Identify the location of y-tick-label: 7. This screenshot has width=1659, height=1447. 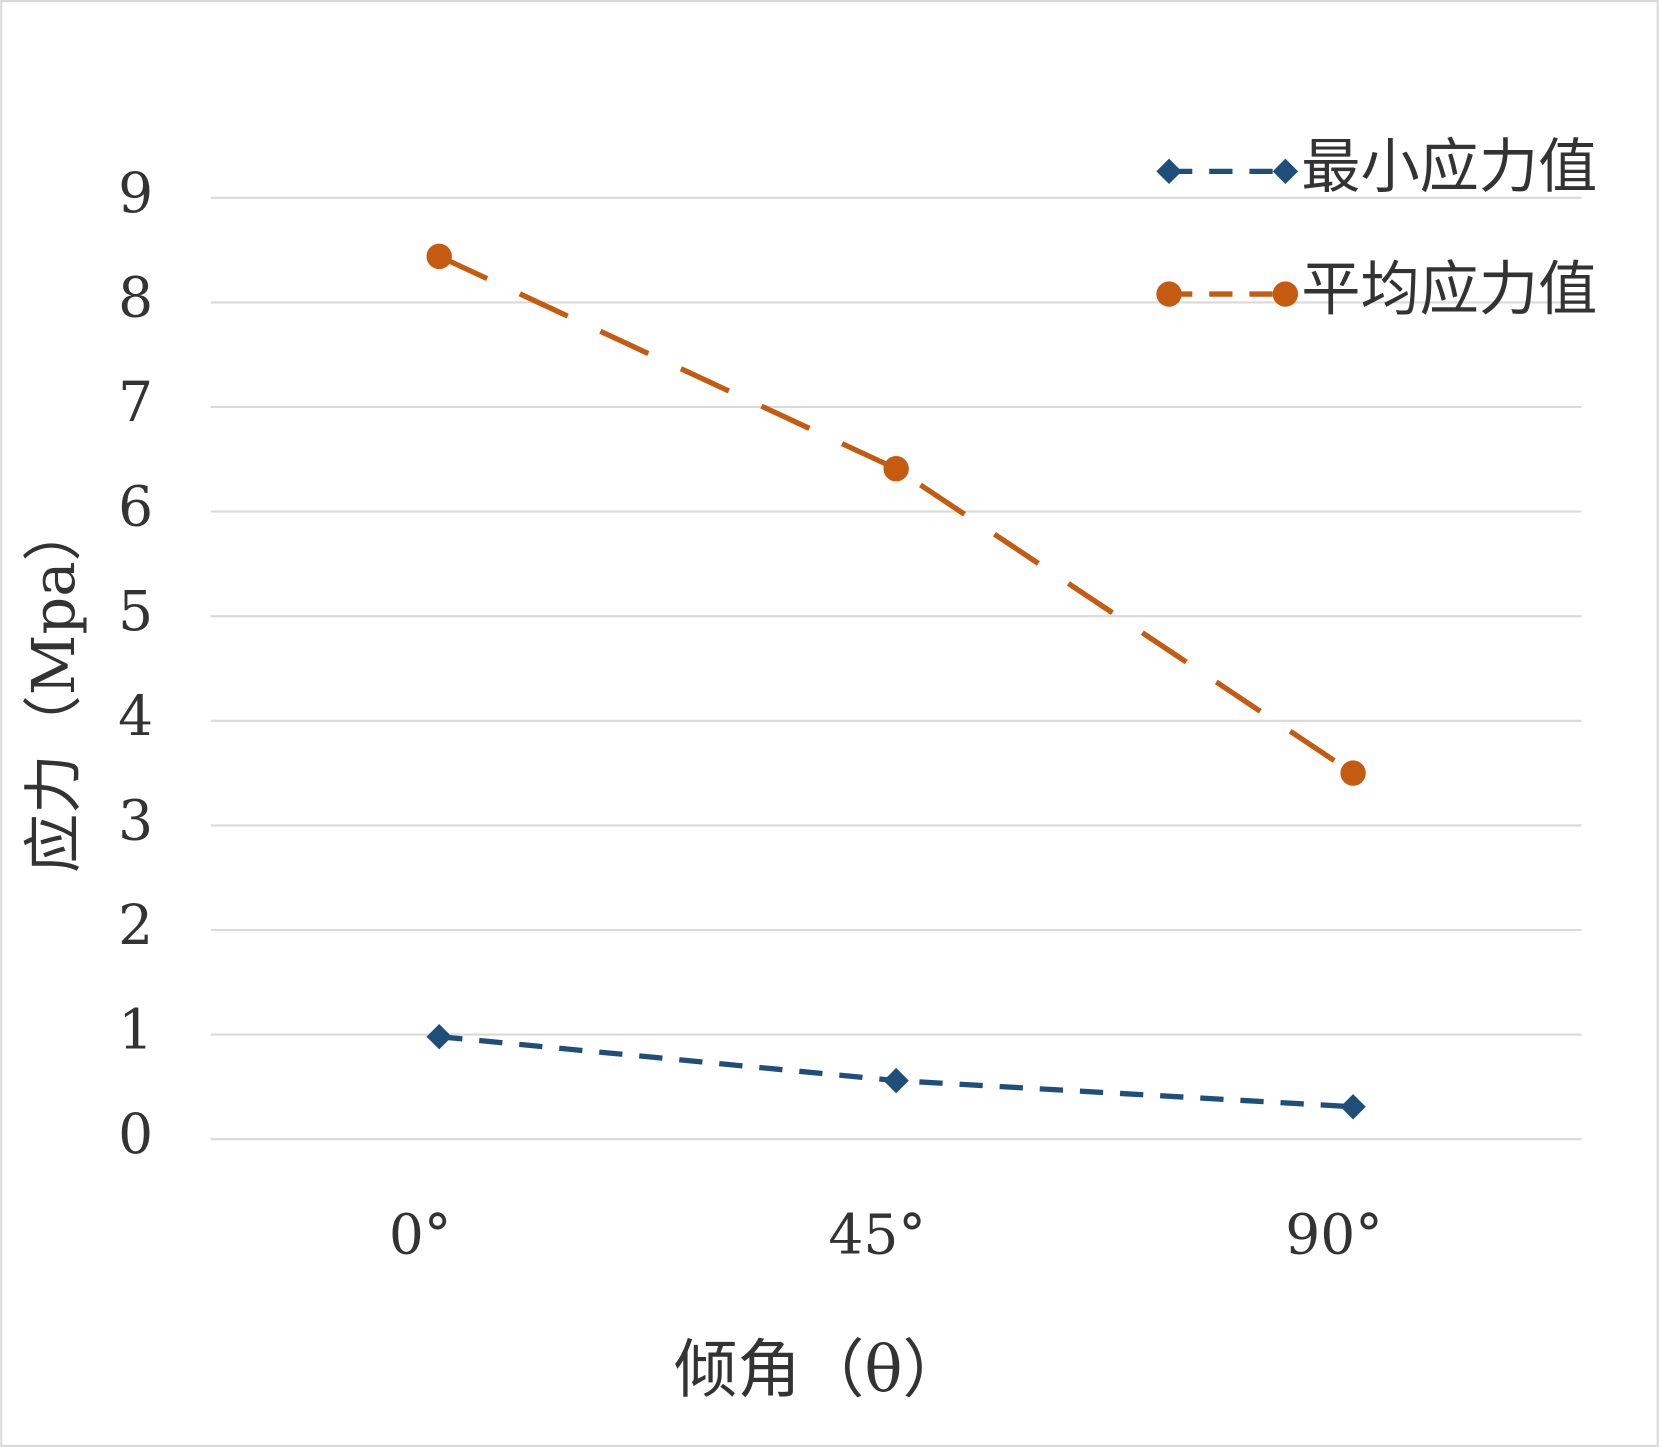
(135, 402).